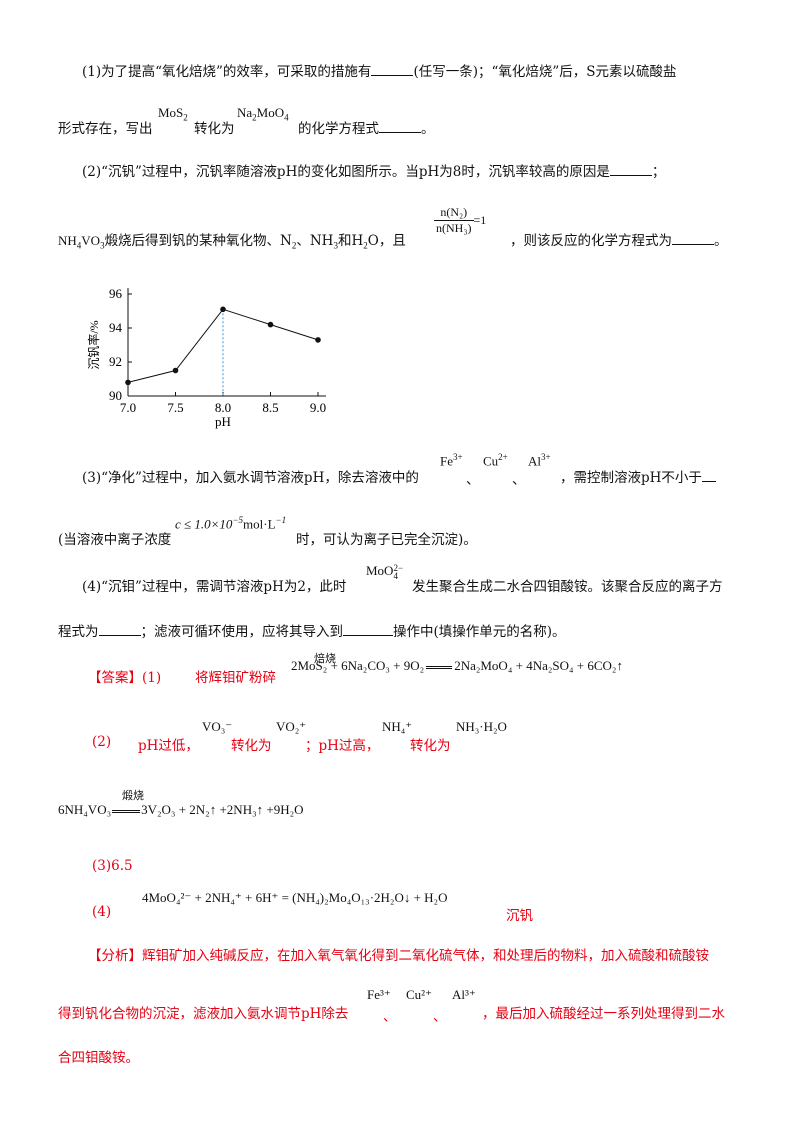 The height and width of the screenshot is (1132, 800). I want to click on eq2-arrow, so click(126, 811).